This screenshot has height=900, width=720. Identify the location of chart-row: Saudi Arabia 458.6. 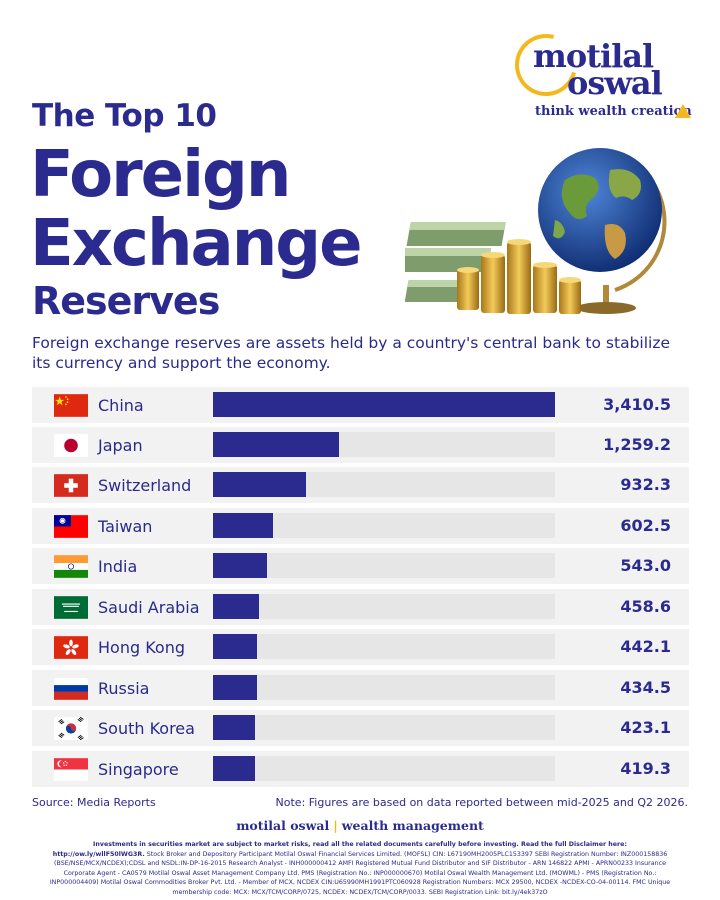
(360, 607).